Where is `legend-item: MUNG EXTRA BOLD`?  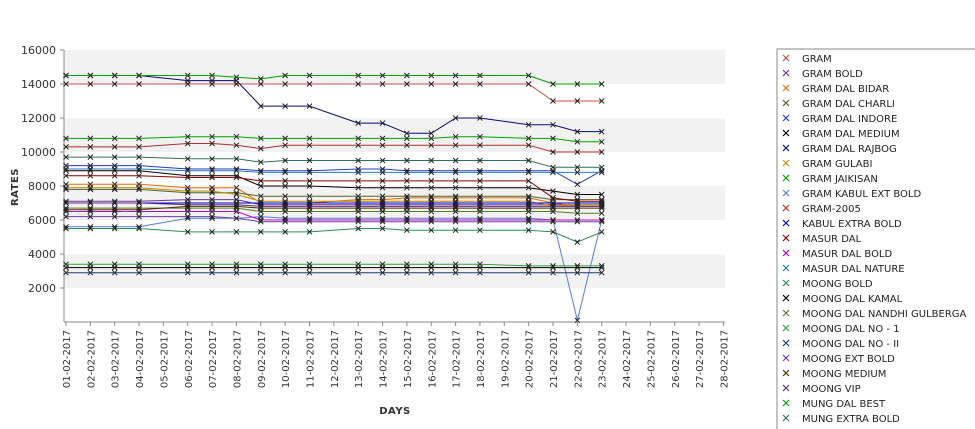
legend-item: MUNG EXTRA BOLD is located at coordinates (841, 419).